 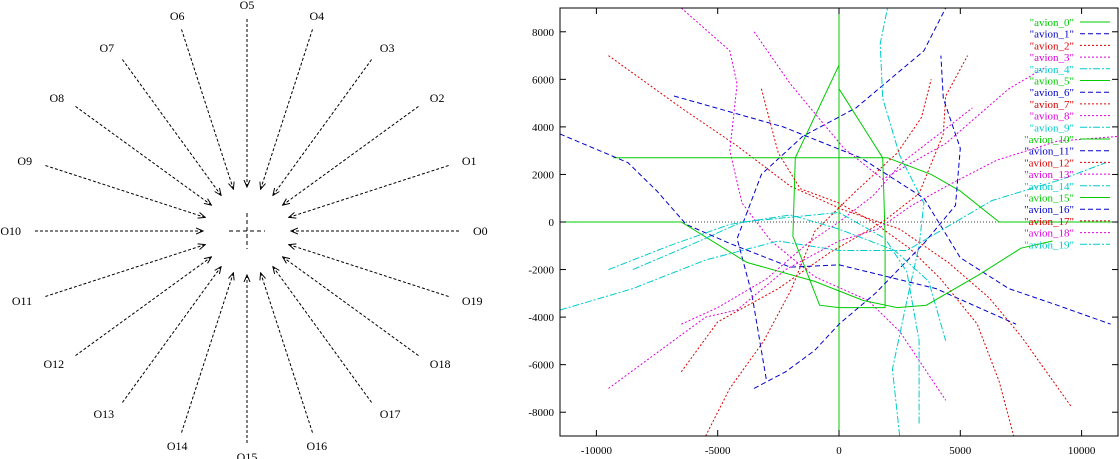 What do you see at coordinates (1049, 234) in the screenshot?
I see `legend-label: "avion_18"` at bounding box center [1049, 234].